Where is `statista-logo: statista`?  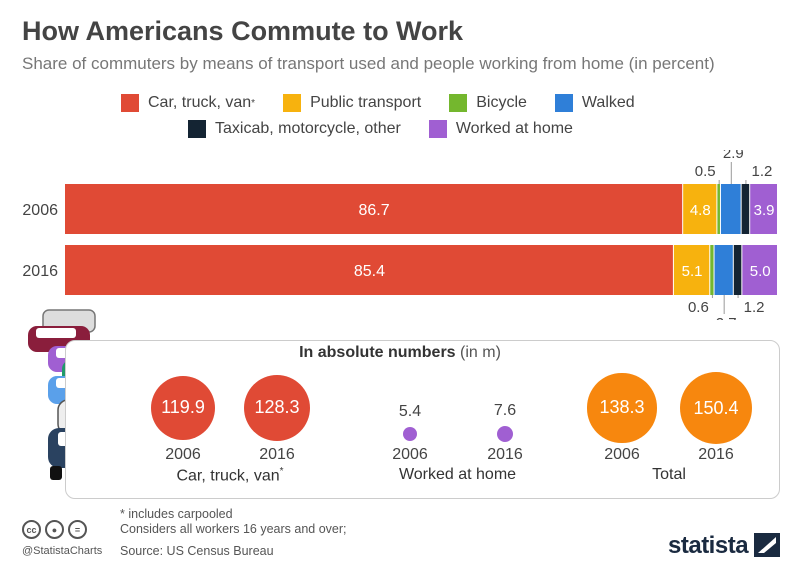 statista-logo: statista is located at coordinates (708, 545).